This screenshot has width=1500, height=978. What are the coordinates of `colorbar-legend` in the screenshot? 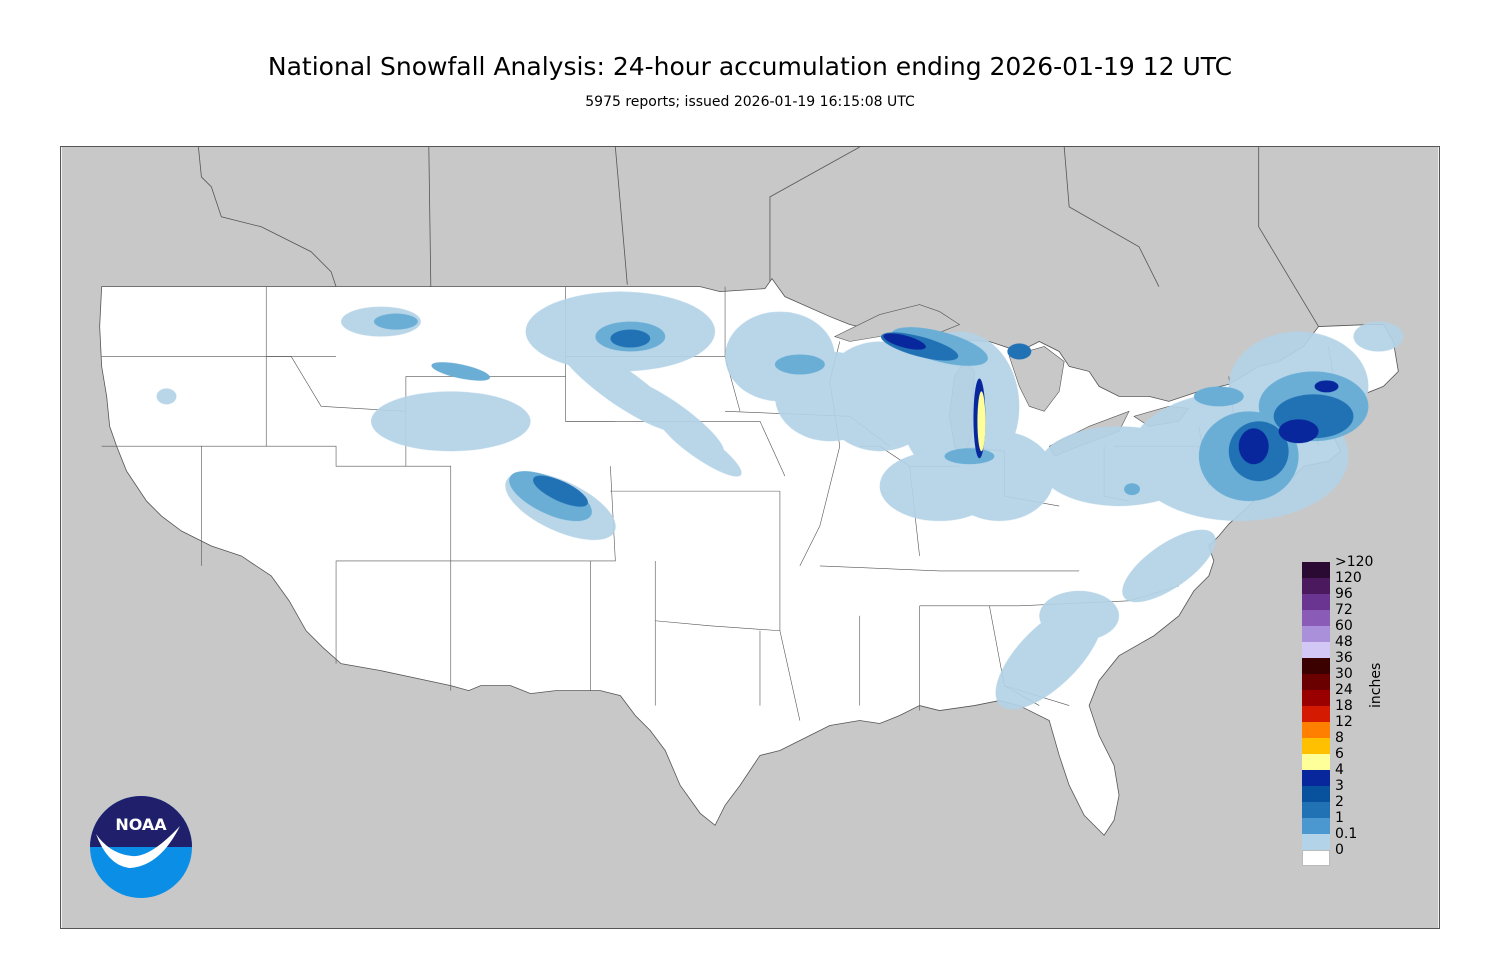 It's located at (1316, 718).